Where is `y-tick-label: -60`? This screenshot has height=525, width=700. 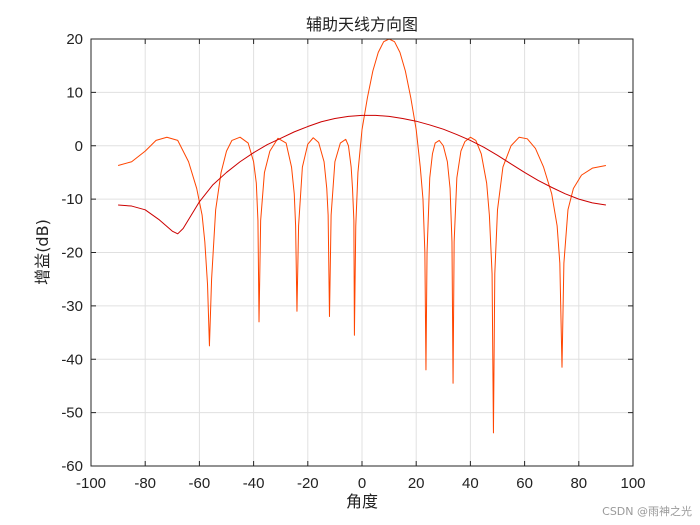
y-tick-label: -60 is located at coordinates (72, 466).